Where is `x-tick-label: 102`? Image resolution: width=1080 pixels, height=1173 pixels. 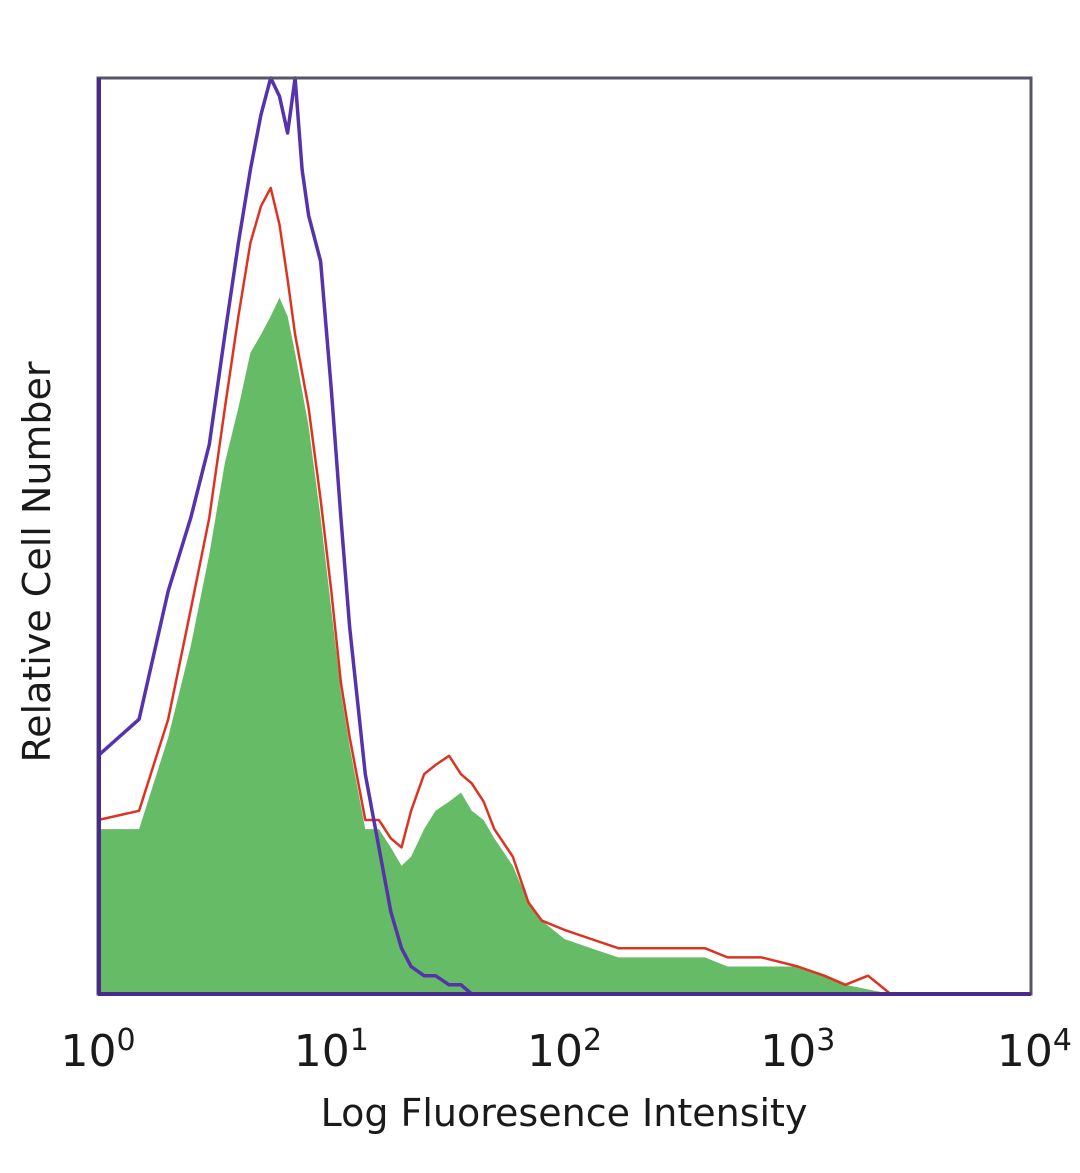 x-tick-label: 102 is located at coordinates (564, 1050).